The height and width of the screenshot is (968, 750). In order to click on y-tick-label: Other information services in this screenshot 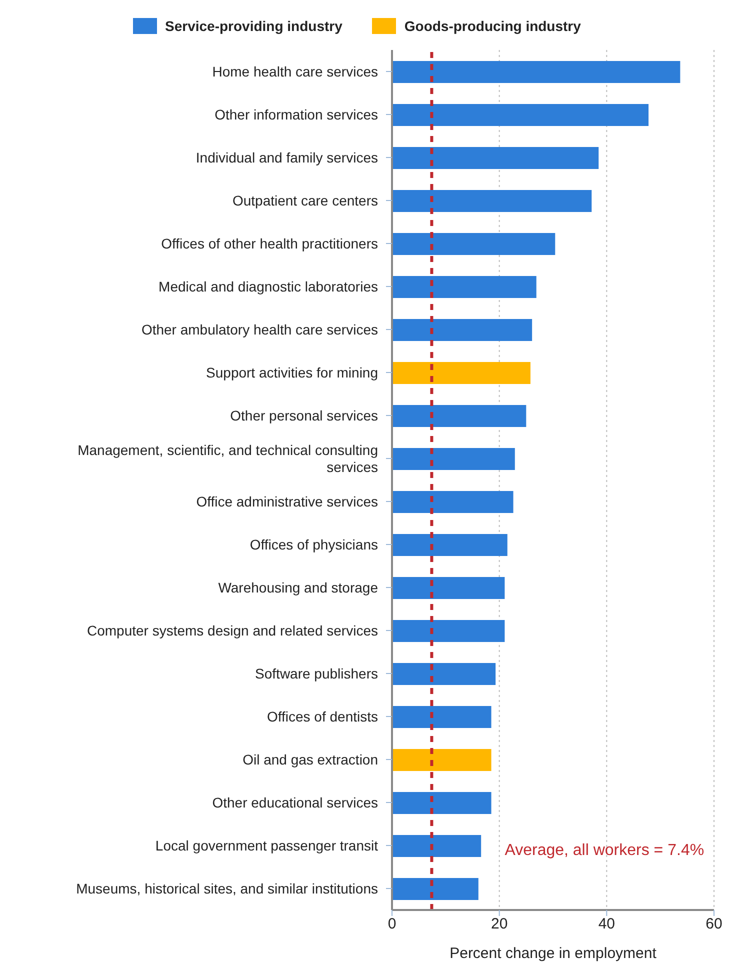, I will do `click(296, 114)`.